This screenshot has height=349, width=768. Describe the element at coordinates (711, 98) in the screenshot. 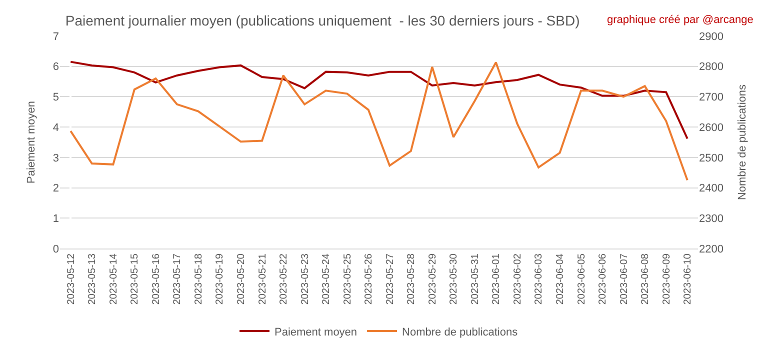

I see `y2-tick-label: 2700` at that location.